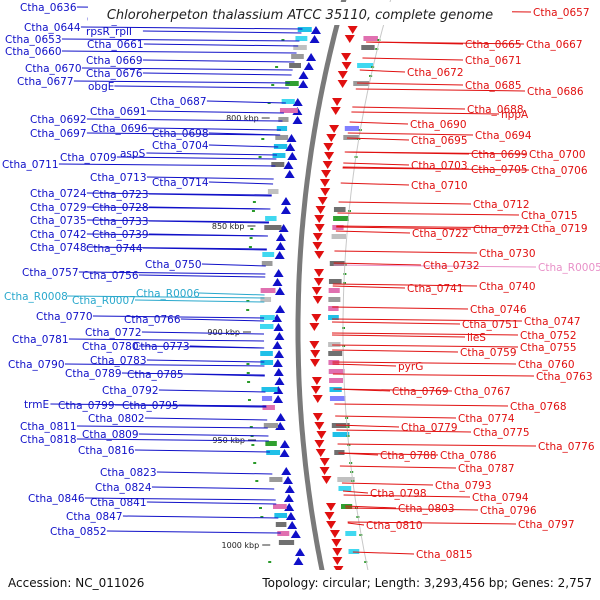 The width and height of the screenshot is (600, 600). I want to click on gene-label: Ctha_0712, so click(501, 205).